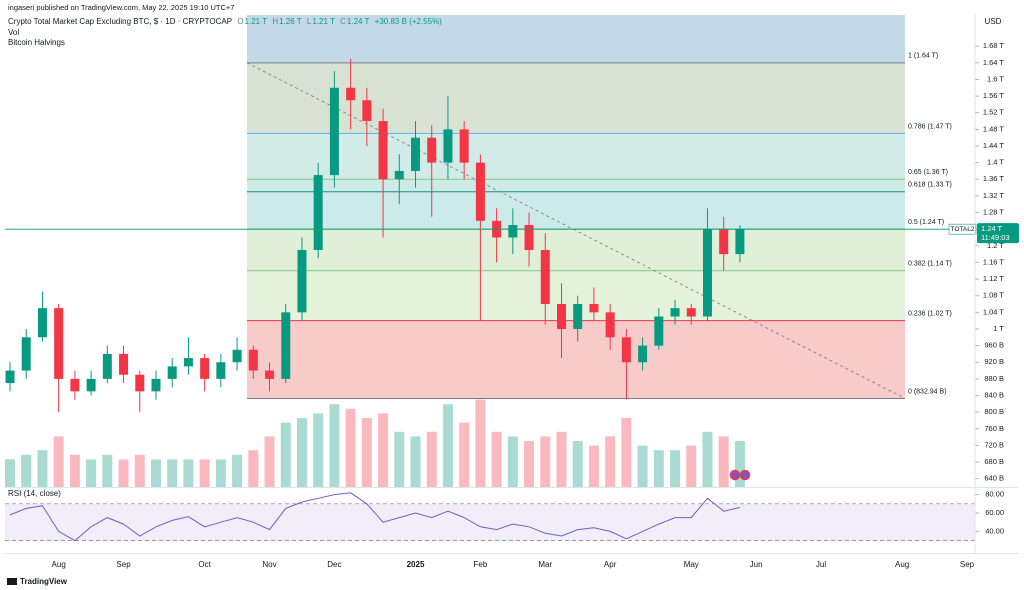  I want to click on y-tick-label: 1.04 T, so click(994, 311).